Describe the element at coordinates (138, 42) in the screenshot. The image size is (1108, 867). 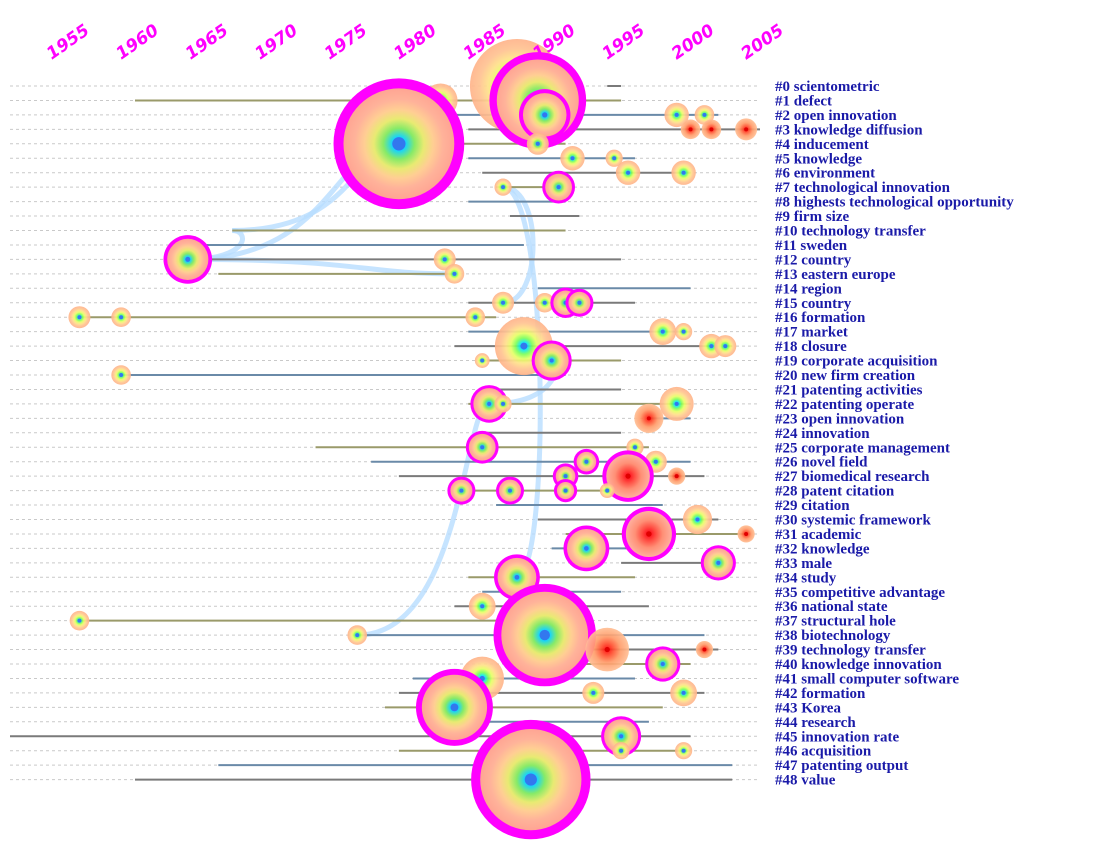
I see `year-tick-label: 1960` at that location.